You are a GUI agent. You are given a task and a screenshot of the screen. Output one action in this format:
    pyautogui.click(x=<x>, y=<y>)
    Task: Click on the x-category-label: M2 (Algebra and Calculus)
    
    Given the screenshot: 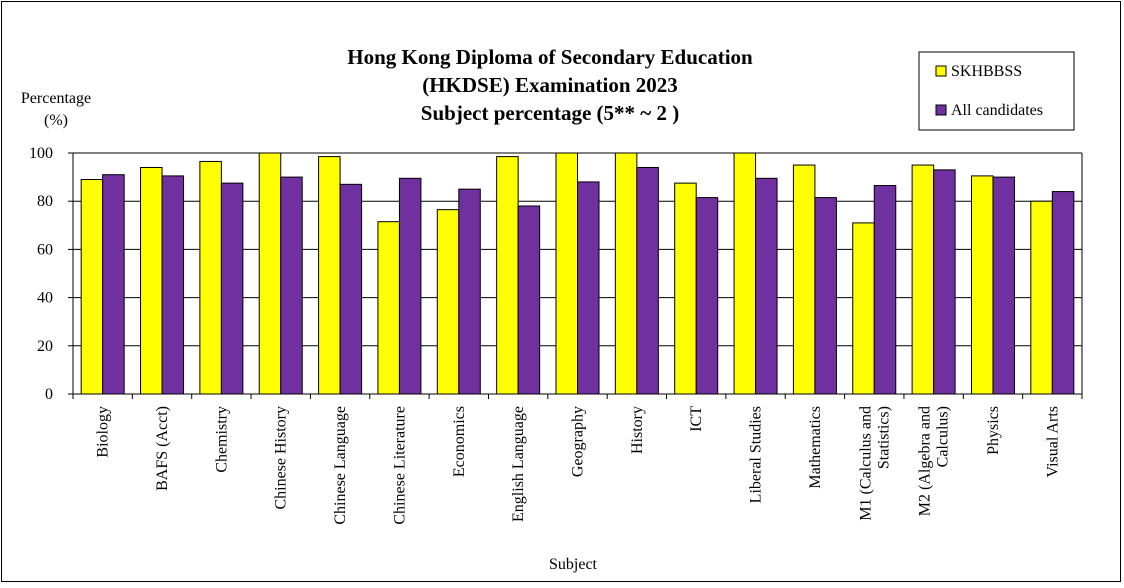 What is the action you would take?
    pyautogui.click(x=934, y=461)
    